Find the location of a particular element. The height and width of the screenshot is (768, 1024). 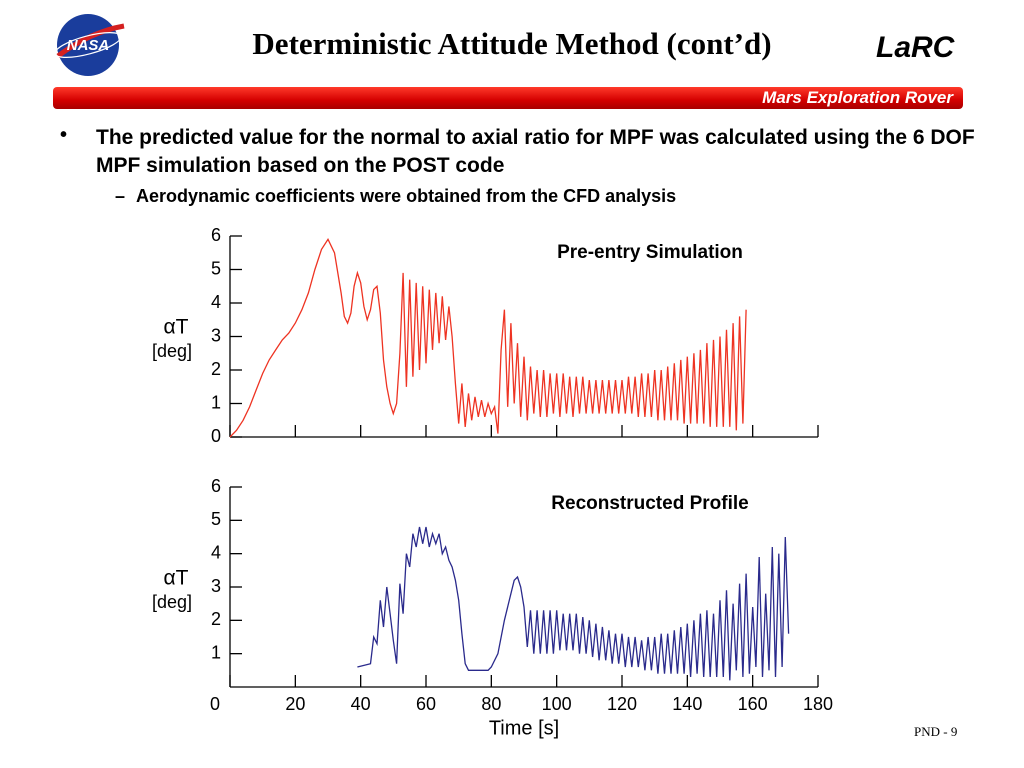

slide-title: Deterministic Attitude Method (cont’d) is located at coordinates (512, 43).